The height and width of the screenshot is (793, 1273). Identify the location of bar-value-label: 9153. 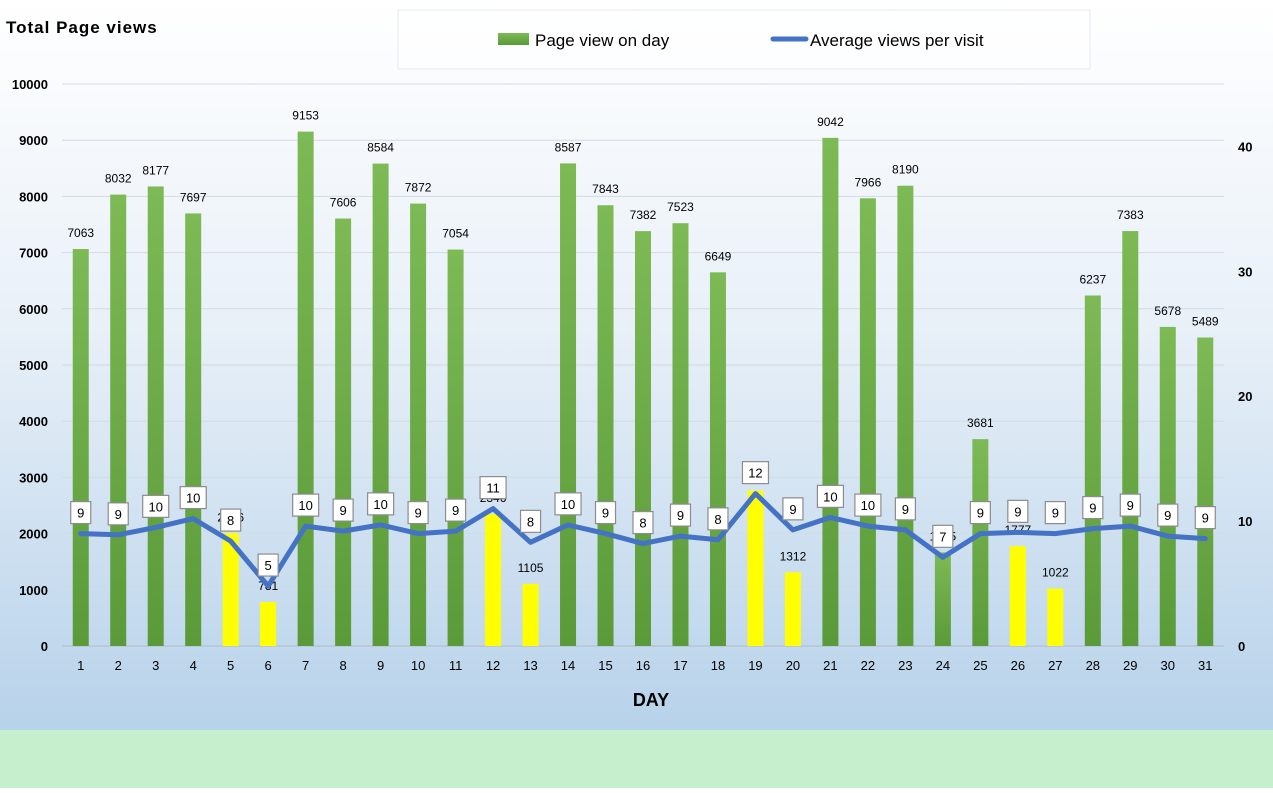
(305, 116).